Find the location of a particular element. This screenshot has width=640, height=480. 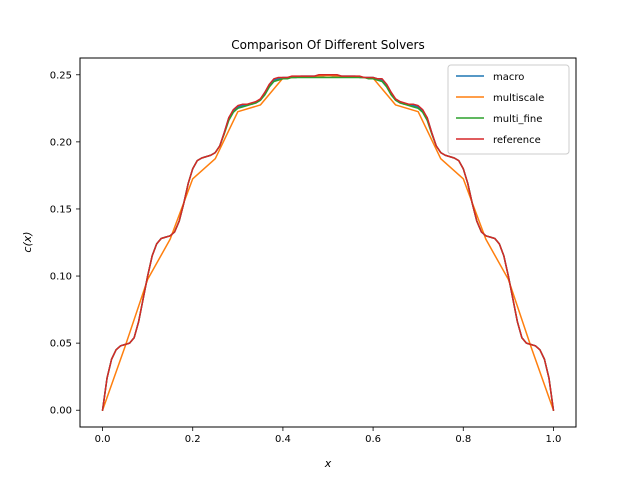

legend: macro multiscale multi_fine reference is located at coordinates (508, 109).